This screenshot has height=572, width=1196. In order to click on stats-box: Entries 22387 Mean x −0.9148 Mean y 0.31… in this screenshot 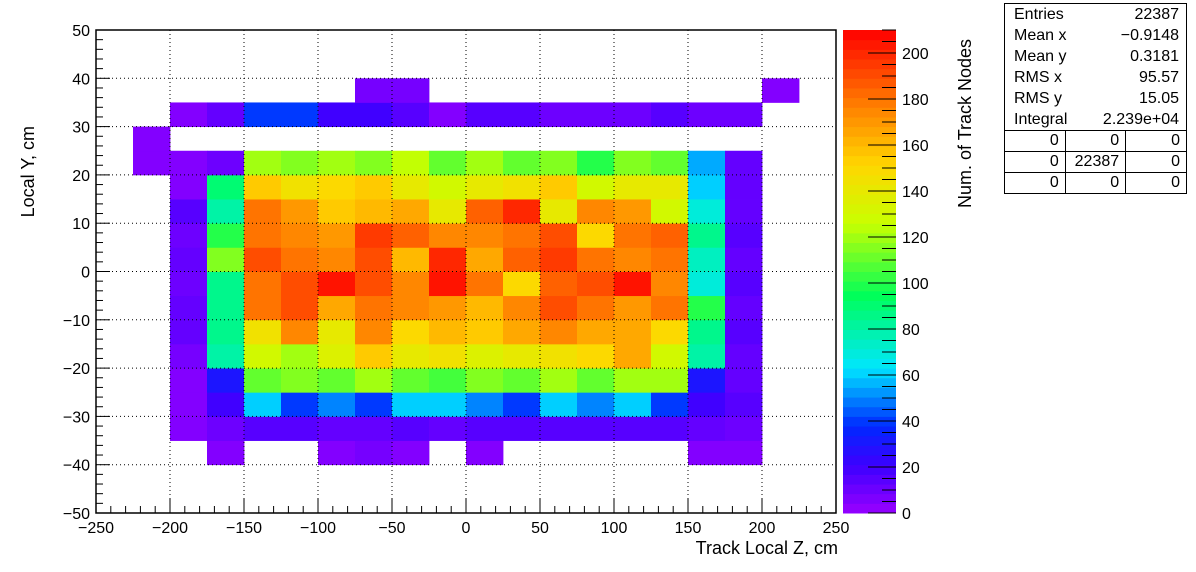, I will do `click(1095, 98)`.